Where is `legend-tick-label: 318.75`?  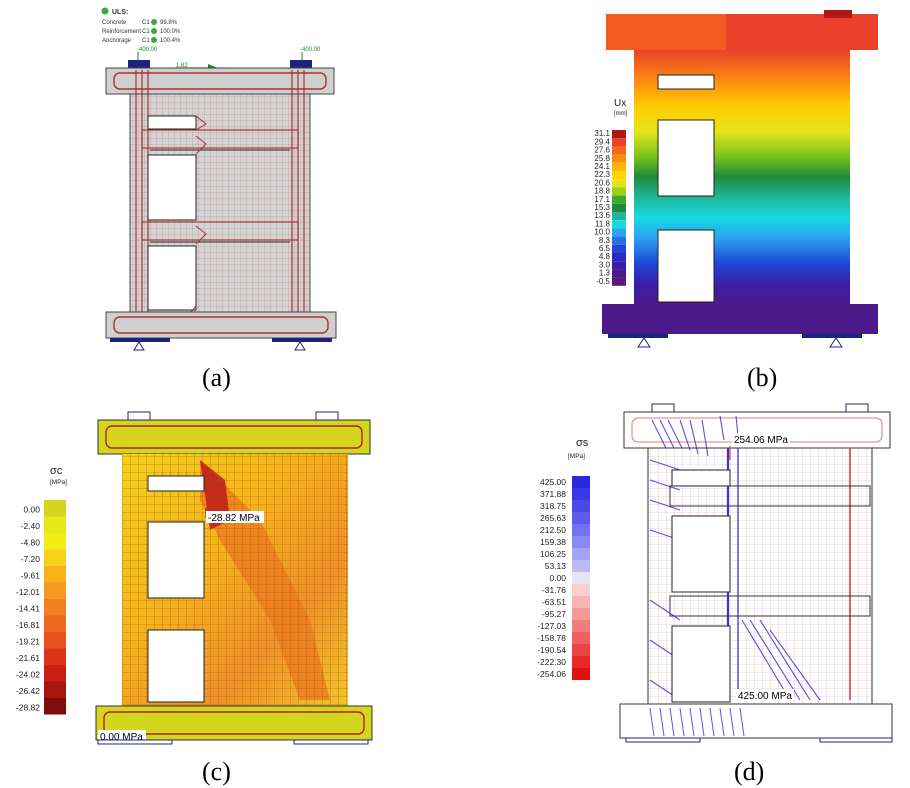 legend-tick-label: 318.75 is located at coordinates (553, 506).